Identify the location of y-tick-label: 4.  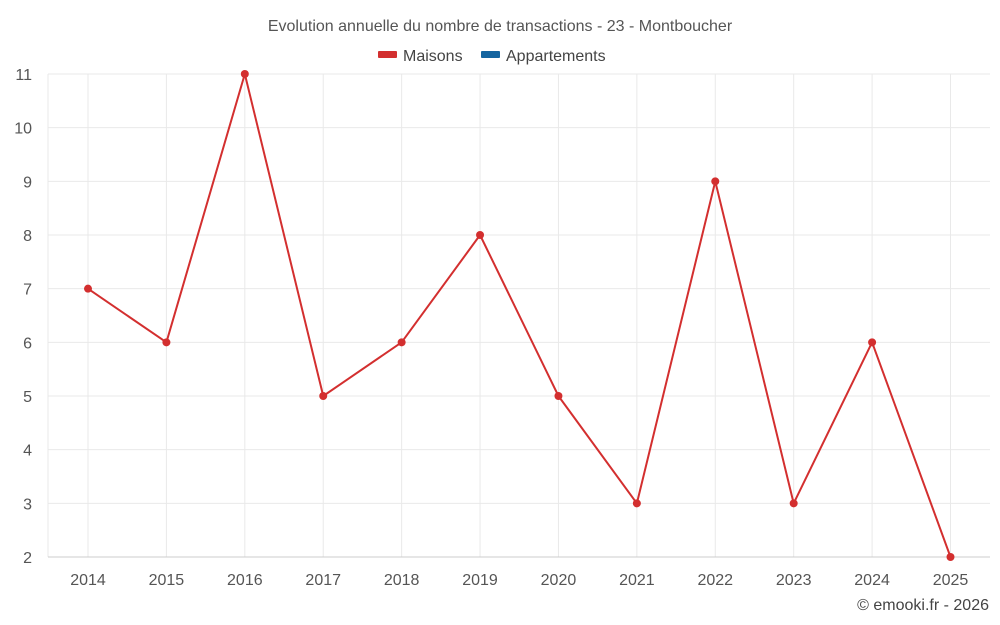
(27, 451).